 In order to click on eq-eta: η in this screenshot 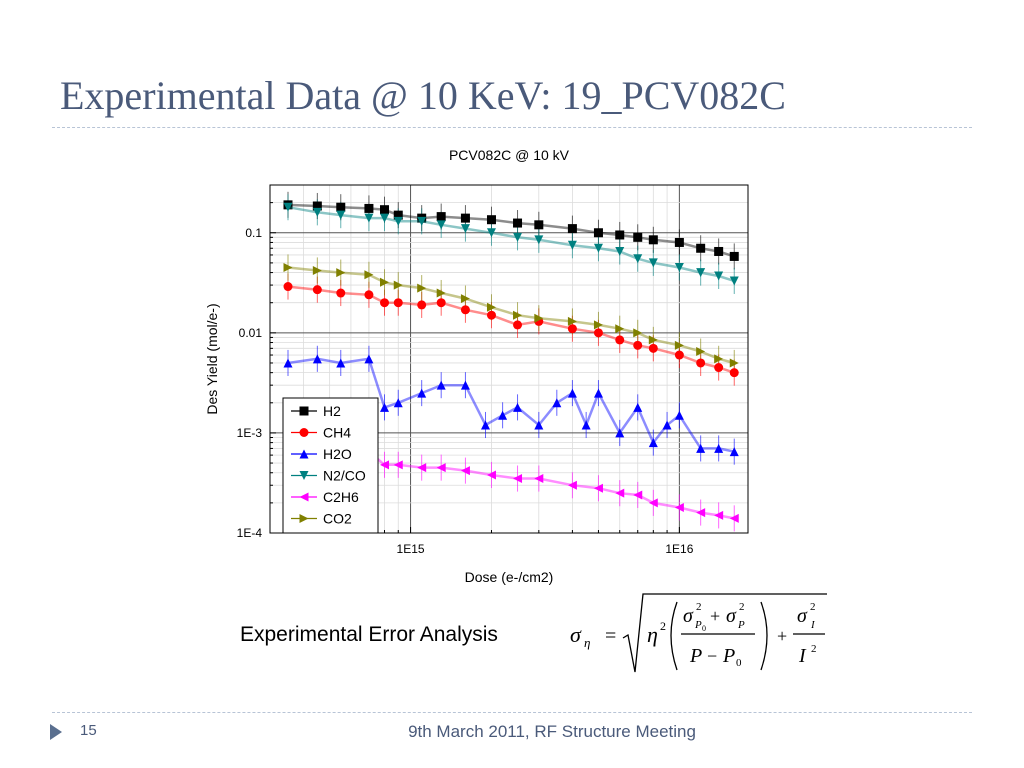, I will do `click(652, 634)`.